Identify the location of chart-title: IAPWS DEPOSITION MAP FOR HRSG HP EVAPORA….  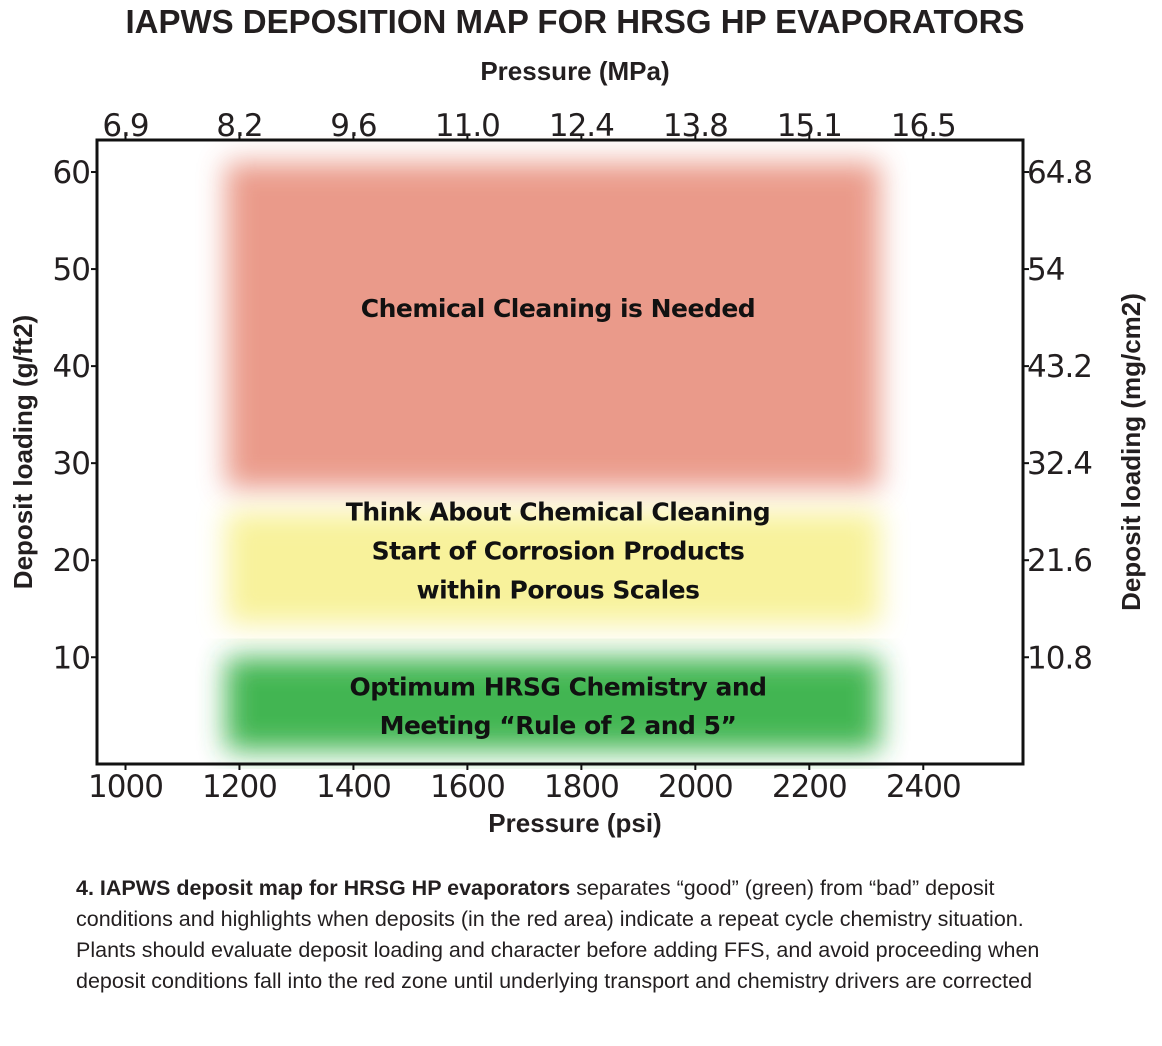
(574, 21).